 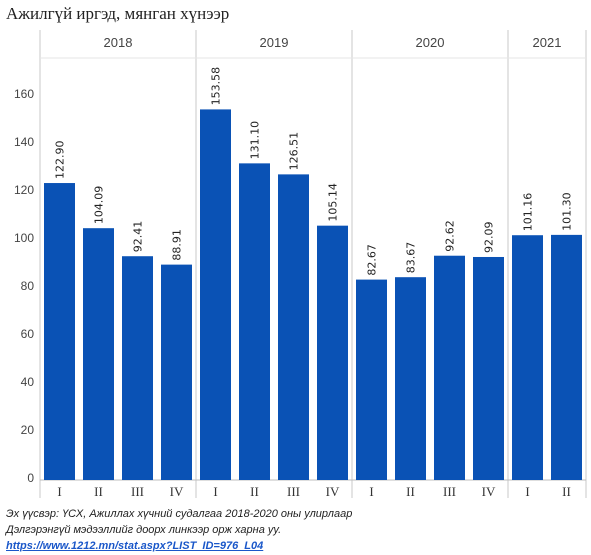 I want to click on y-tick-label: 160, so click(x=24, y=94).